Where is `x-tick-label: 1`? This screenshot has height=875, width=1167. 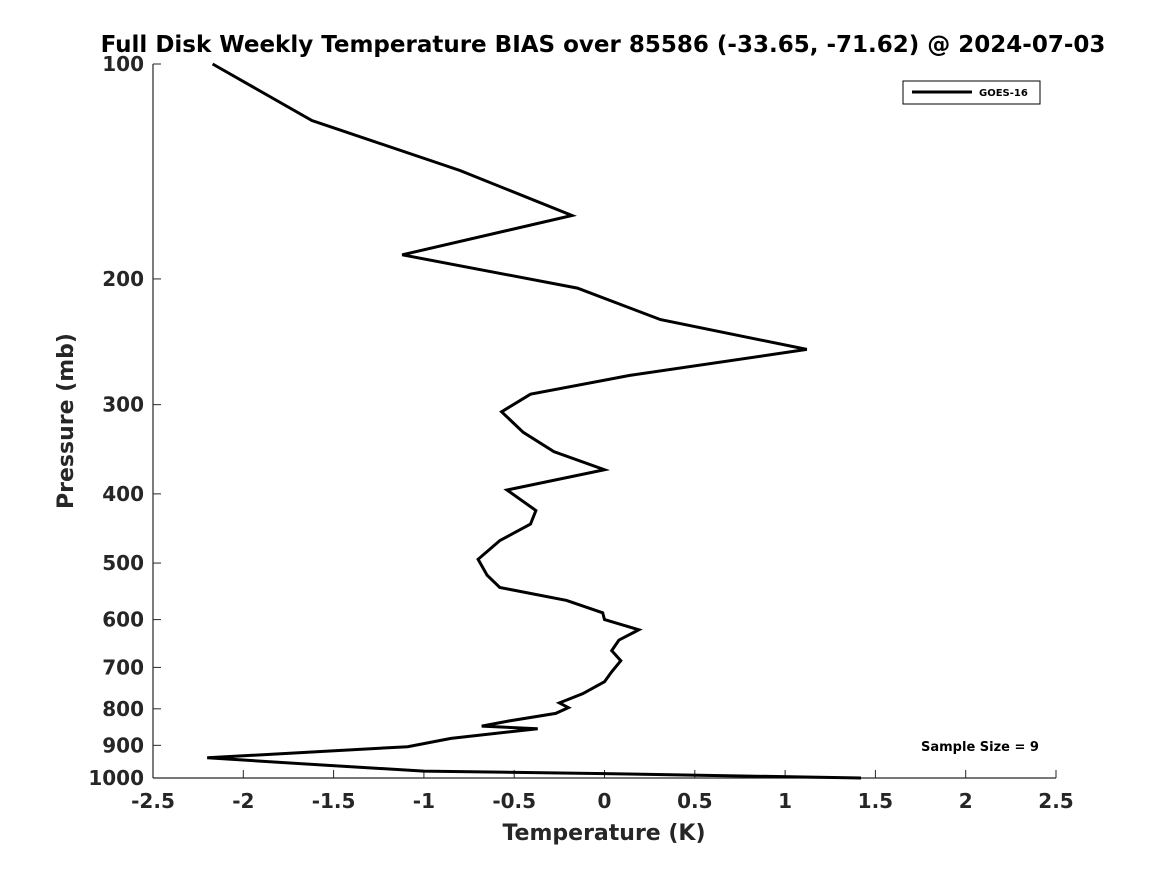 x-tick-label: 1 is located at coordinates (785, 801).